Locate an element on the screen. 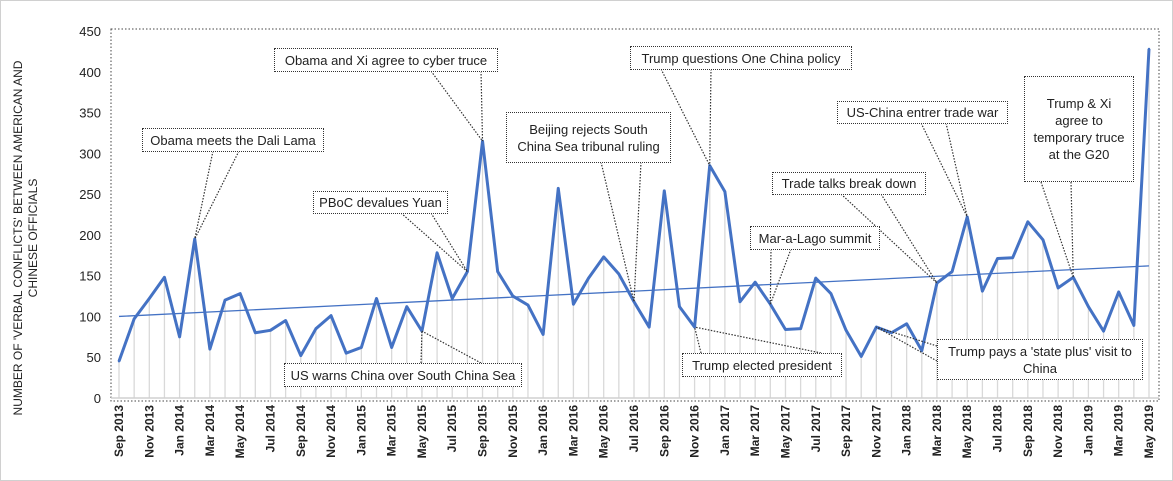  annotation-box: US-China entrer trade war is located at coordinates (922, 112).